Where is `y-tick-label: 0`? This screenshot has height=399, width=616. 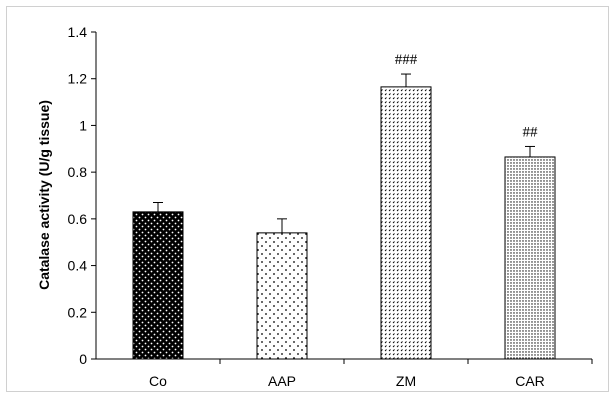 y-tick-label: 0 is located at coordinates (83, 359).